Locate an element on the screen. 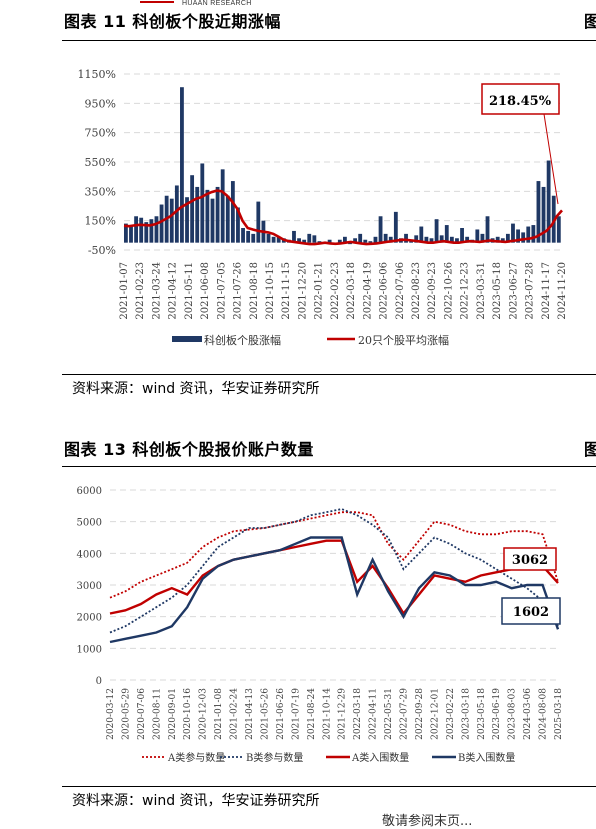  y-tick-label: 150% is located at coordinates (100, 221).